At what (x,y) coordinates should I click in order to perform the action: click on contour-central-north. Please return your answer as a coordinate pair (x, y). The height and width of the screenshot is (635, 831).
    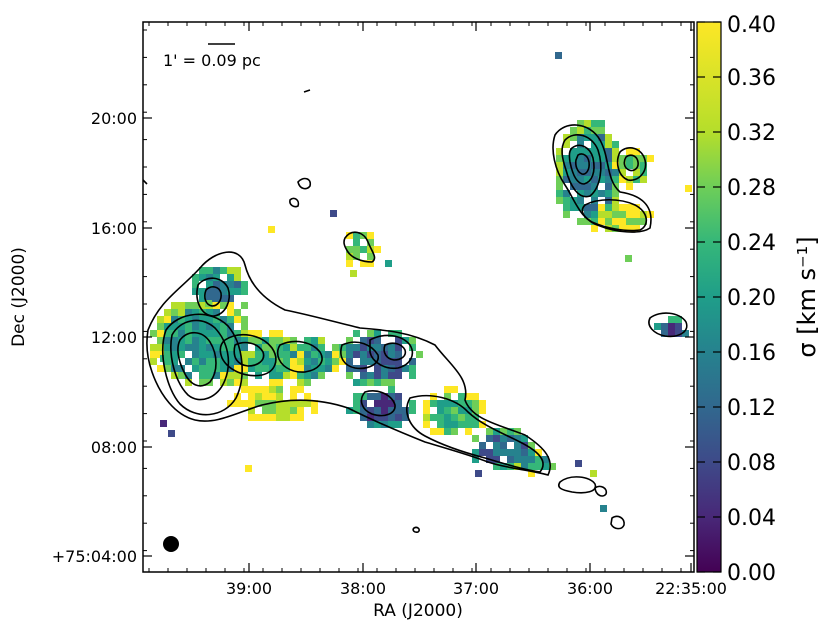
    Looking at the image, I should click on (359, 247).